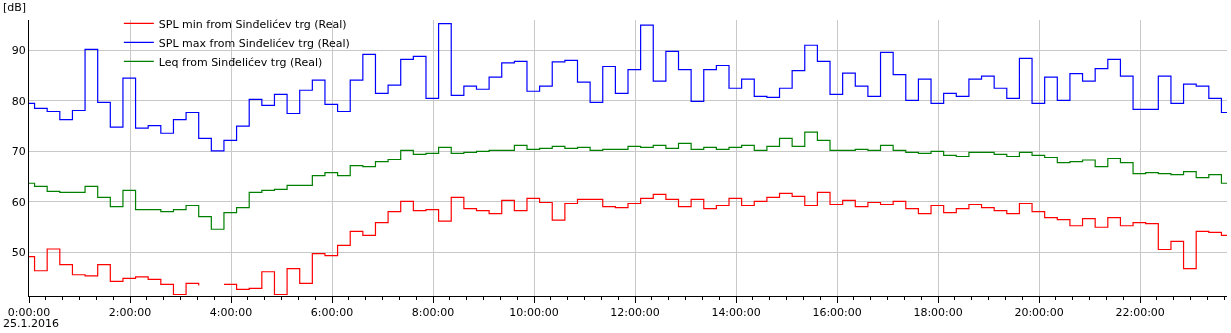 The height and width of the screenshot is (333, 1231). I want to click on x-tick-label: 2:00:00, so click(130, 313).